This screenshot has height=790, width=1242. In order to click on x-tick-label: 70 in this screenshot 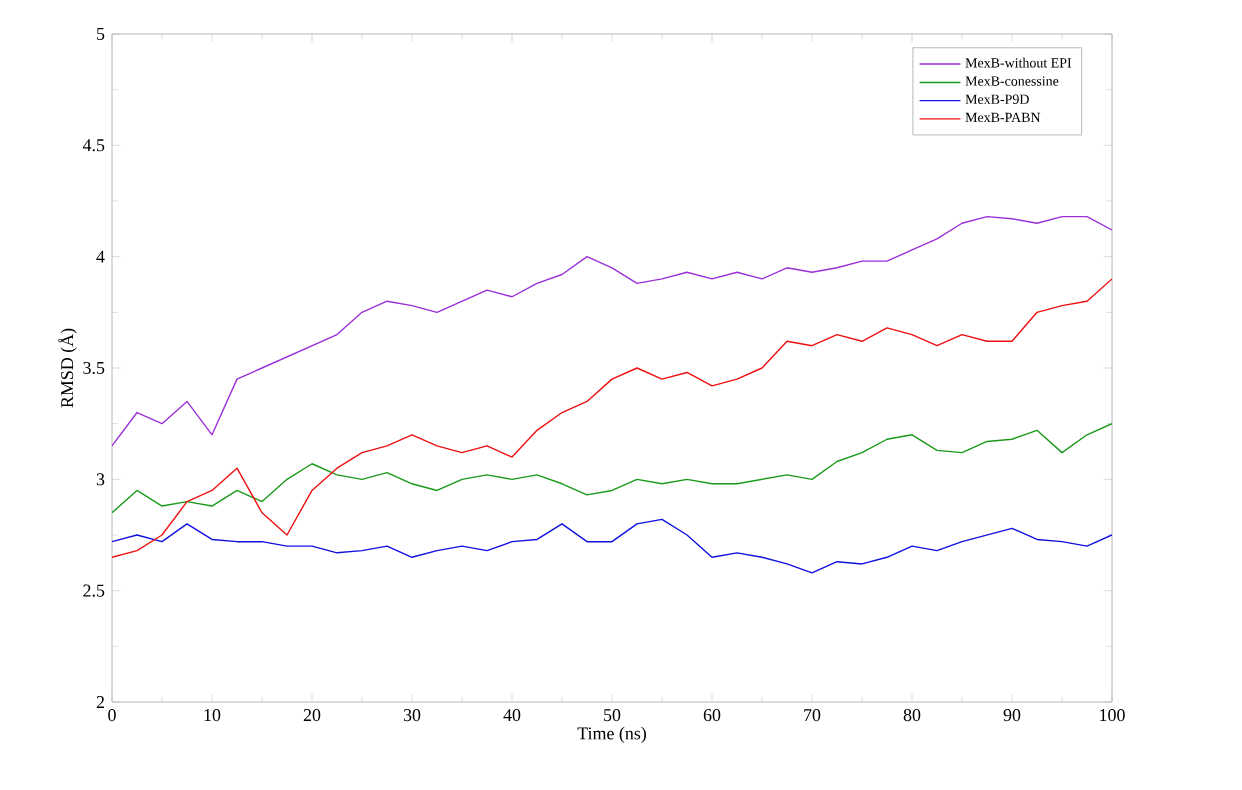, I will do `click(812, 715)`.